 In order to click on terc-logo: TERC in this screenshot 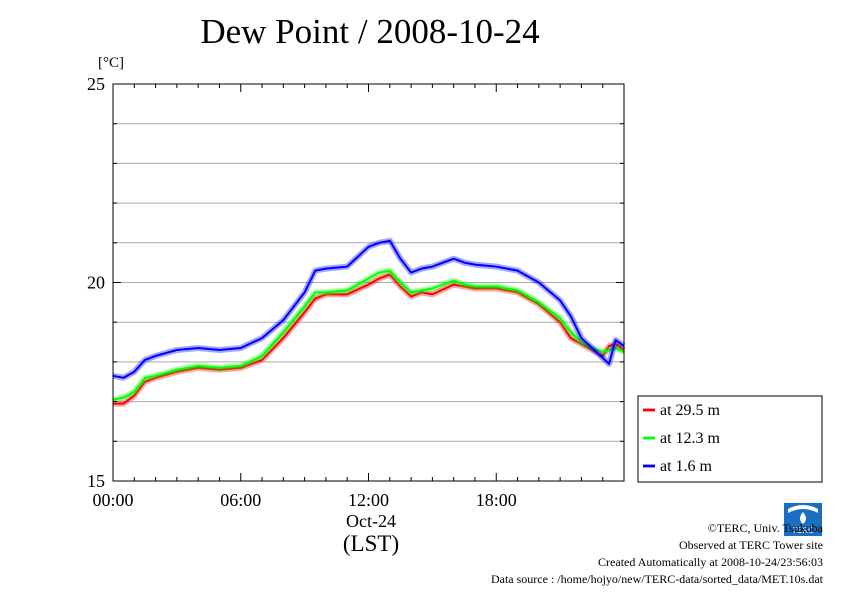, I will do `click(803, 519)`.